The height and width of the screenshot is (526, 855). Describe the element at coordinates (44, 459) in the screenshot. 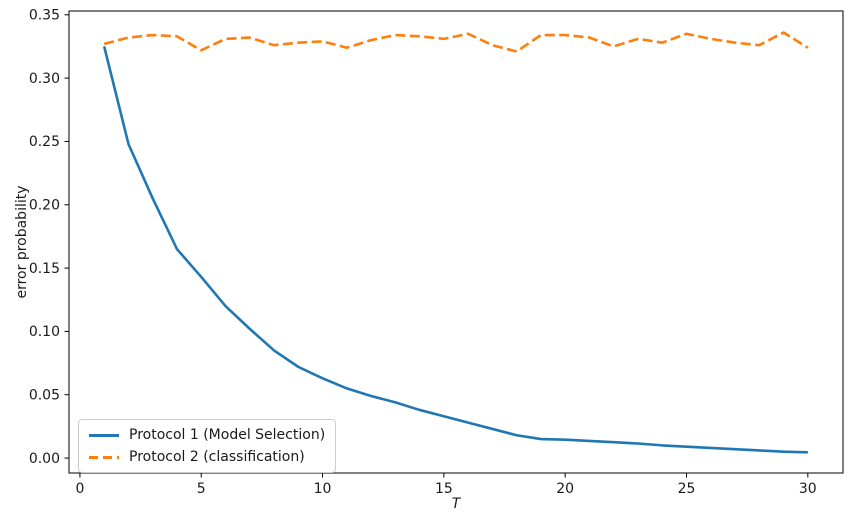

I see `svg-text: 0.00` at that location.